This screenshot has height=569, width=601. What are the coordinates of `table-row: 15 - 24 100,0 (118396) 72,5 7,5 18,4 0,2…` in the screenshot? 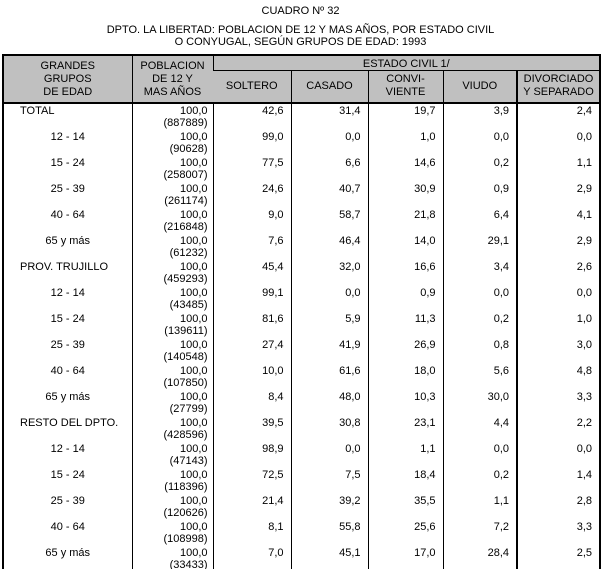 It's located at (302, 481).